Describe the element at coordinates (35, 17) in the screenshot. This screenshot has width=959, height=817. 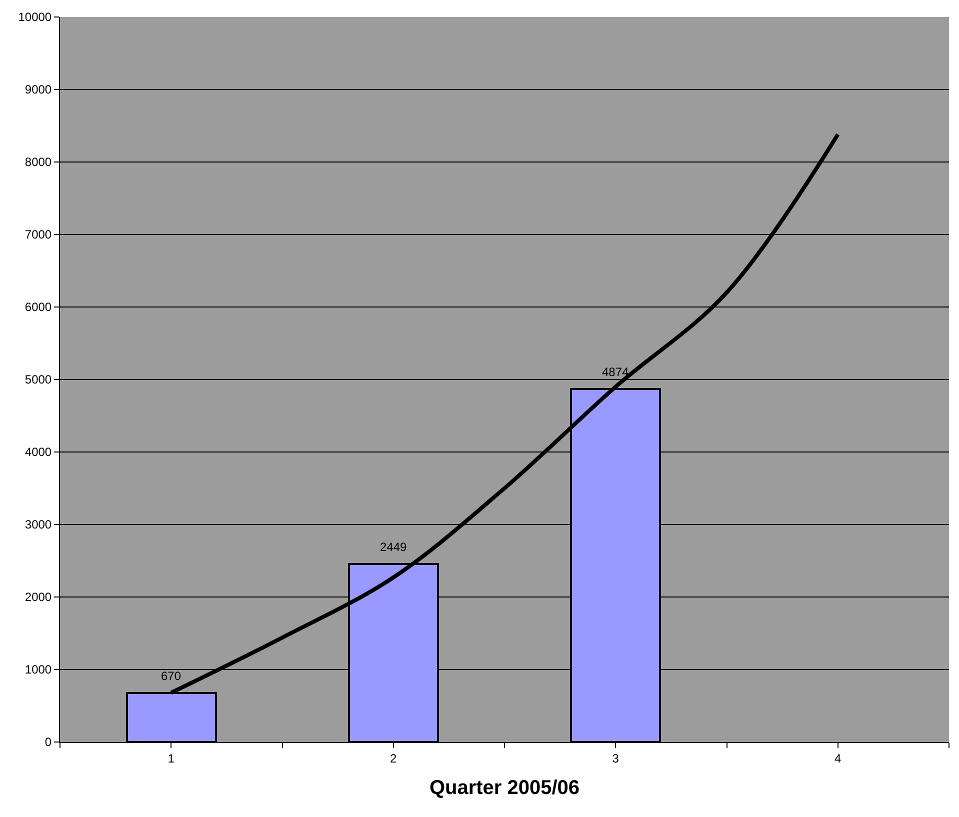
I see `y-tick-label: 10000` at that location.